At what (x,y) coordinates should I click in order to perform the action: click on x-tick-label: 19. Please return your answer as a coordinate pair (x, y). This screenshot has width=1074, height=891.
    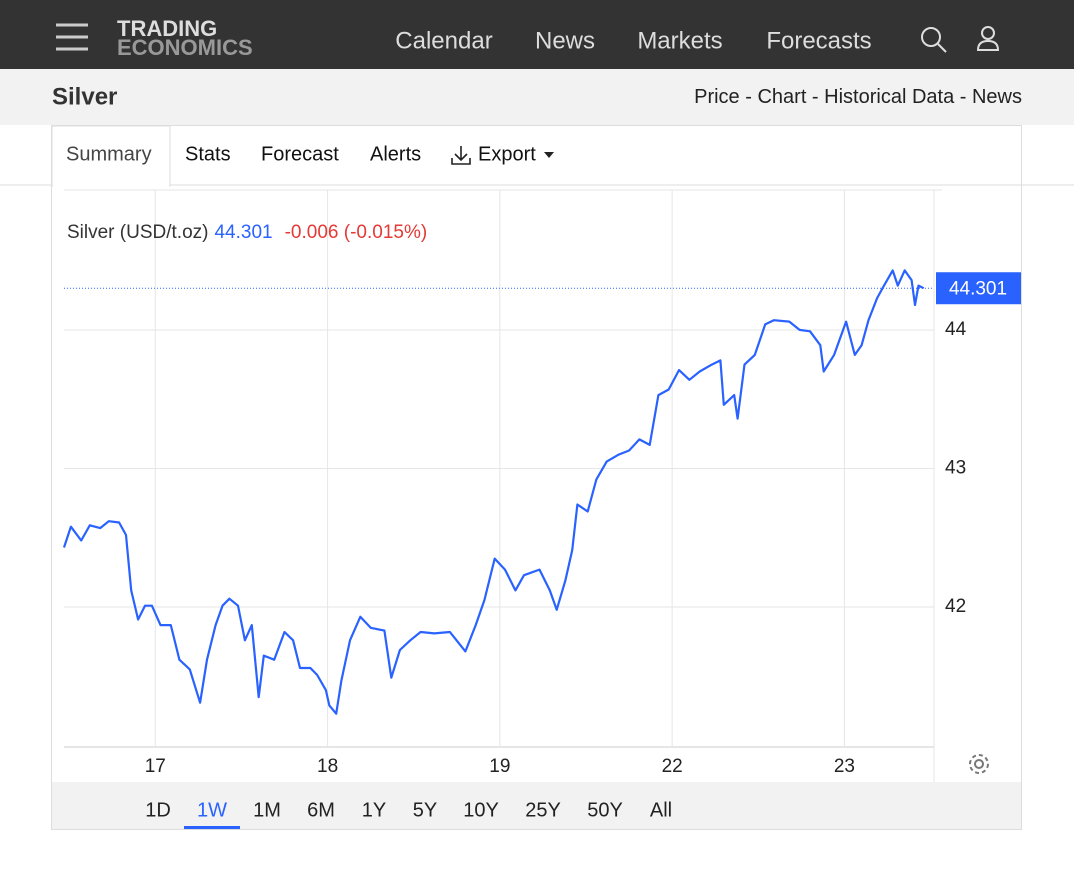
    Looking at the image, I should click on (499, 766).